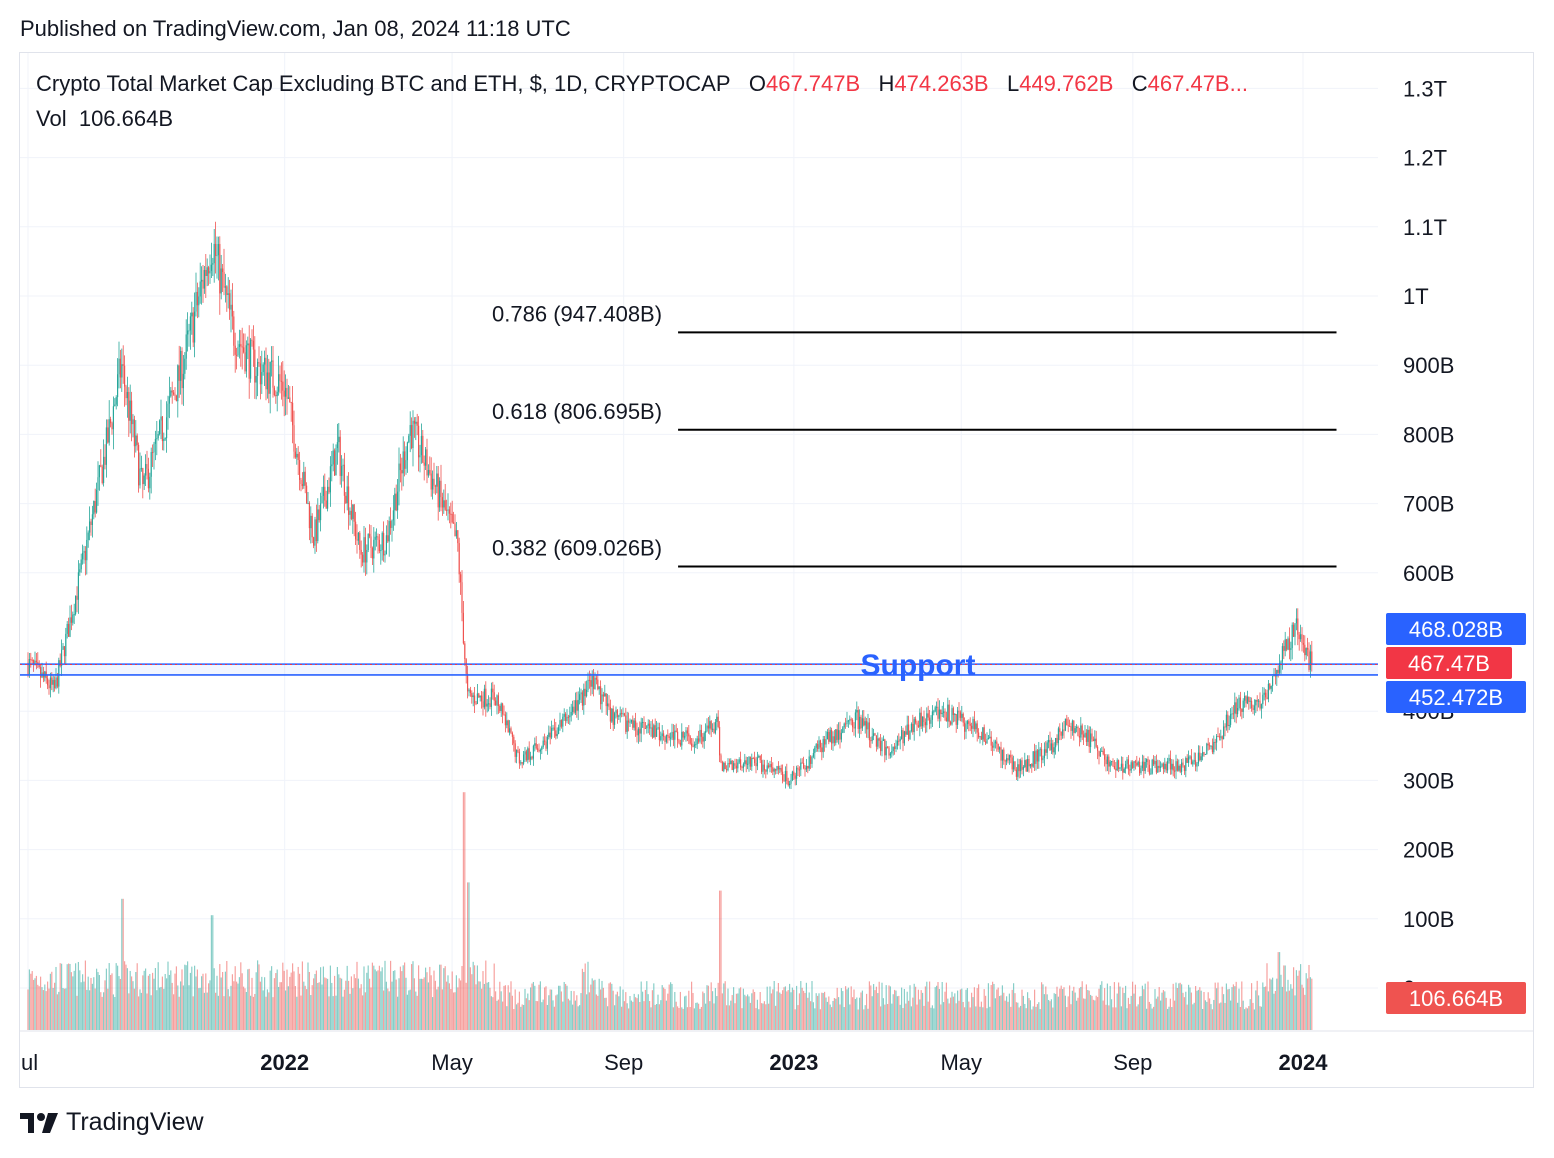 This screenshot has height=1158, width=1554. I want to click on x-tick-label: May, so click(452, 1062).